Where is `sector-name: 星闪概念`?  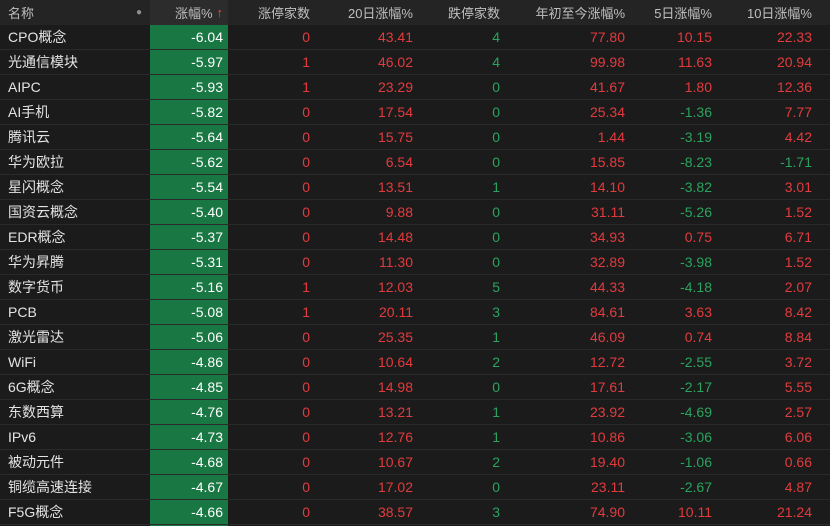
sector-name: 星闪概念 is located at coordinates (36, 187).